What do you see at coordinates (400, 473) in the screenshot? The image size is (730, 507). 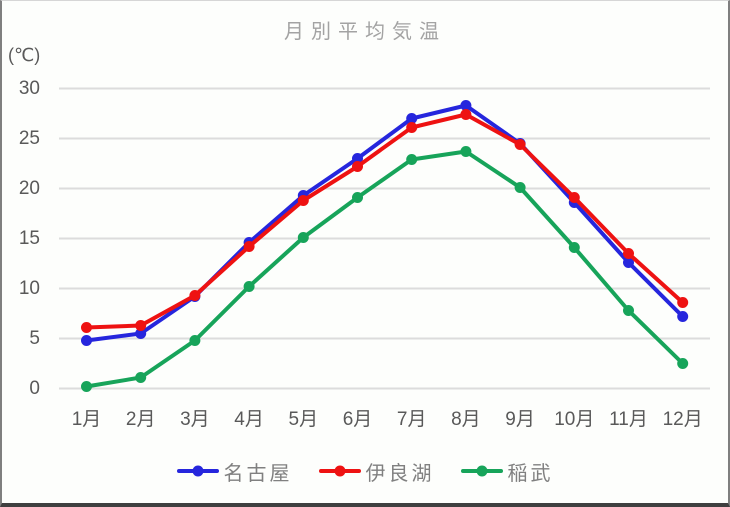 I see `legend-label: 伊良湖` at bounding box center [400, 473].